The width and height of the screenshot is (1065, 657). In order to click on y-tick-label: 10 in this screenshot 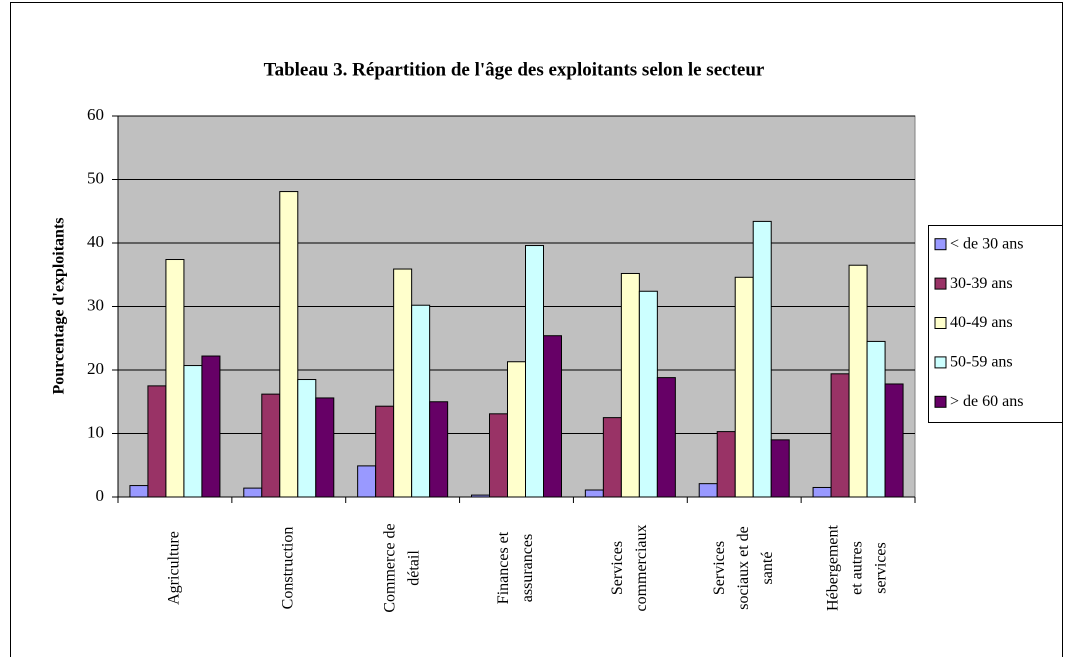, I will do `click(95, 431)`.